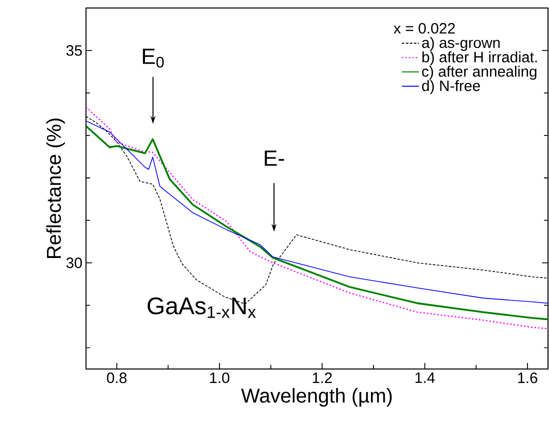 This screenshot has height=442, width=549. What do you see at coordinates (322, 378) in the screenshot?
I see `x-tick-label: 1.2` at bounding box center [322, 378].